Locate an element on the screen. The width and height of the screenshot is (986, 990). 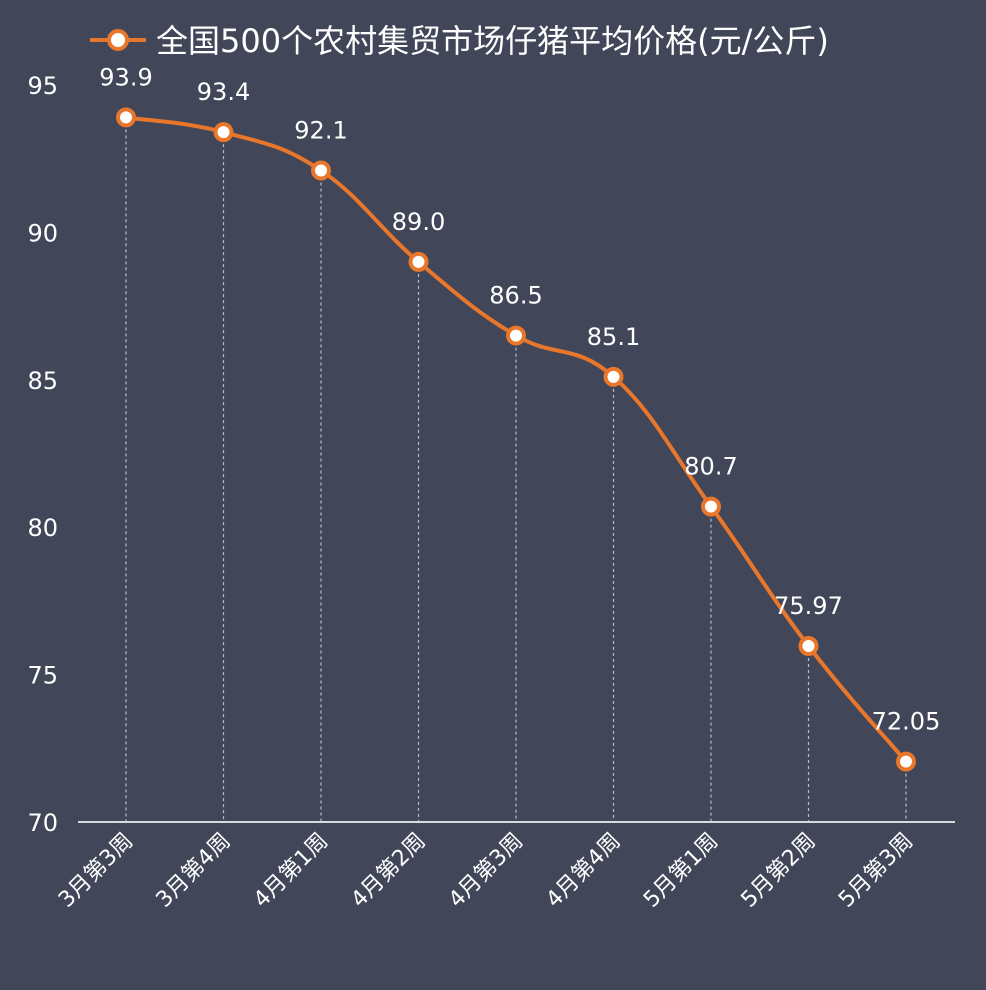
x-tick-label: 4月第1周 is located at coordinates (291, 871).